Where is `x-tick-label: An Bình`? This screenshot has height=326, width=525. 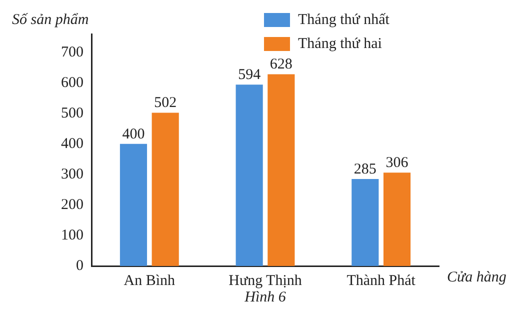 x-tick-label: An Bình is located at coordinates (150, 280).